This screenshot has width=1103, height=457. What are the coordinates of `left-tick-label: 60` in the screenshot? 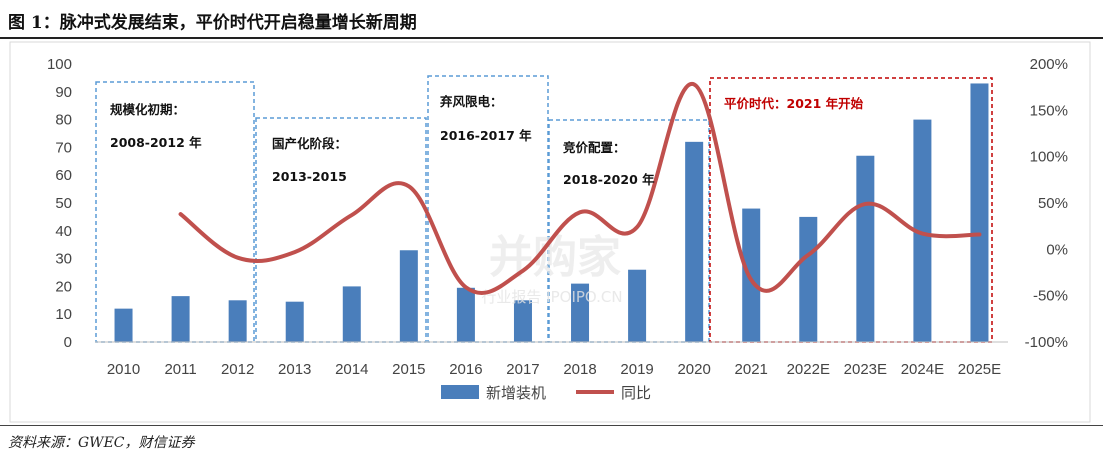 It's located at (63, 175).